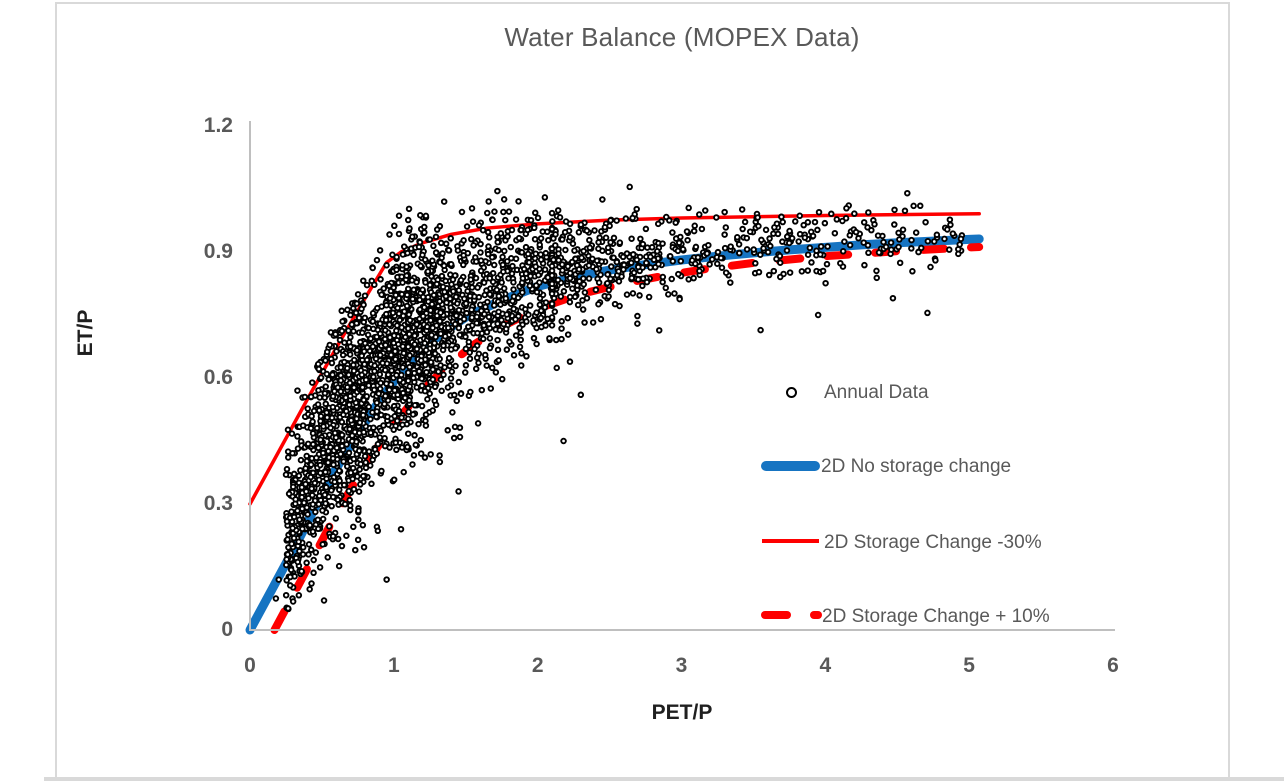 The height and width of the screenshot is (784, 1284). What do you see at coordinates (393, 665) in the screenshot?
I see `x-tick-label: 1` at bounding box center [393, 665].